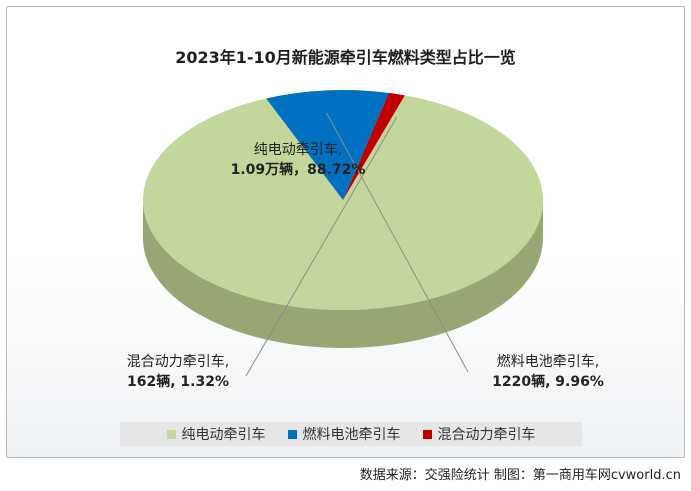  I want to click on legend-swatch-pure-electric, so click(171, 434).